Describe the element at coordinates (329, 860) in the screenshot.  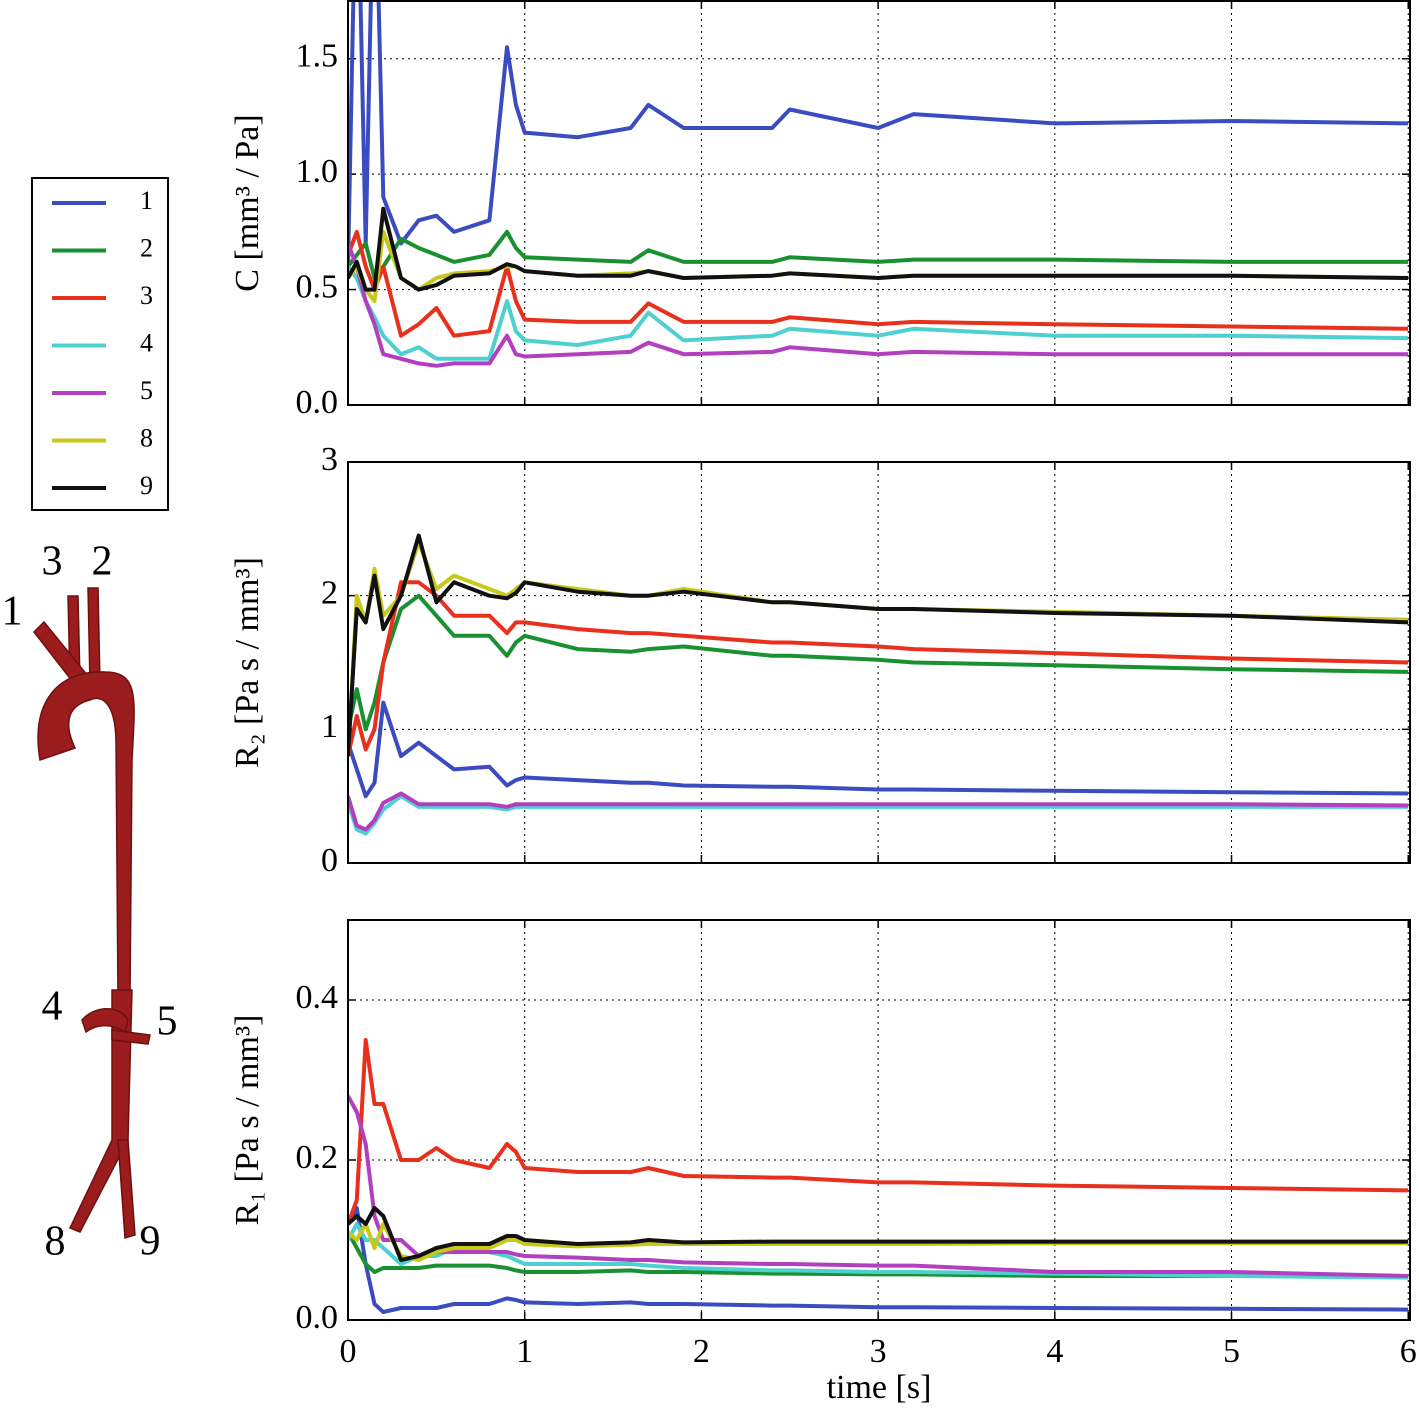
I see `y-tick-label: 0` at that location.